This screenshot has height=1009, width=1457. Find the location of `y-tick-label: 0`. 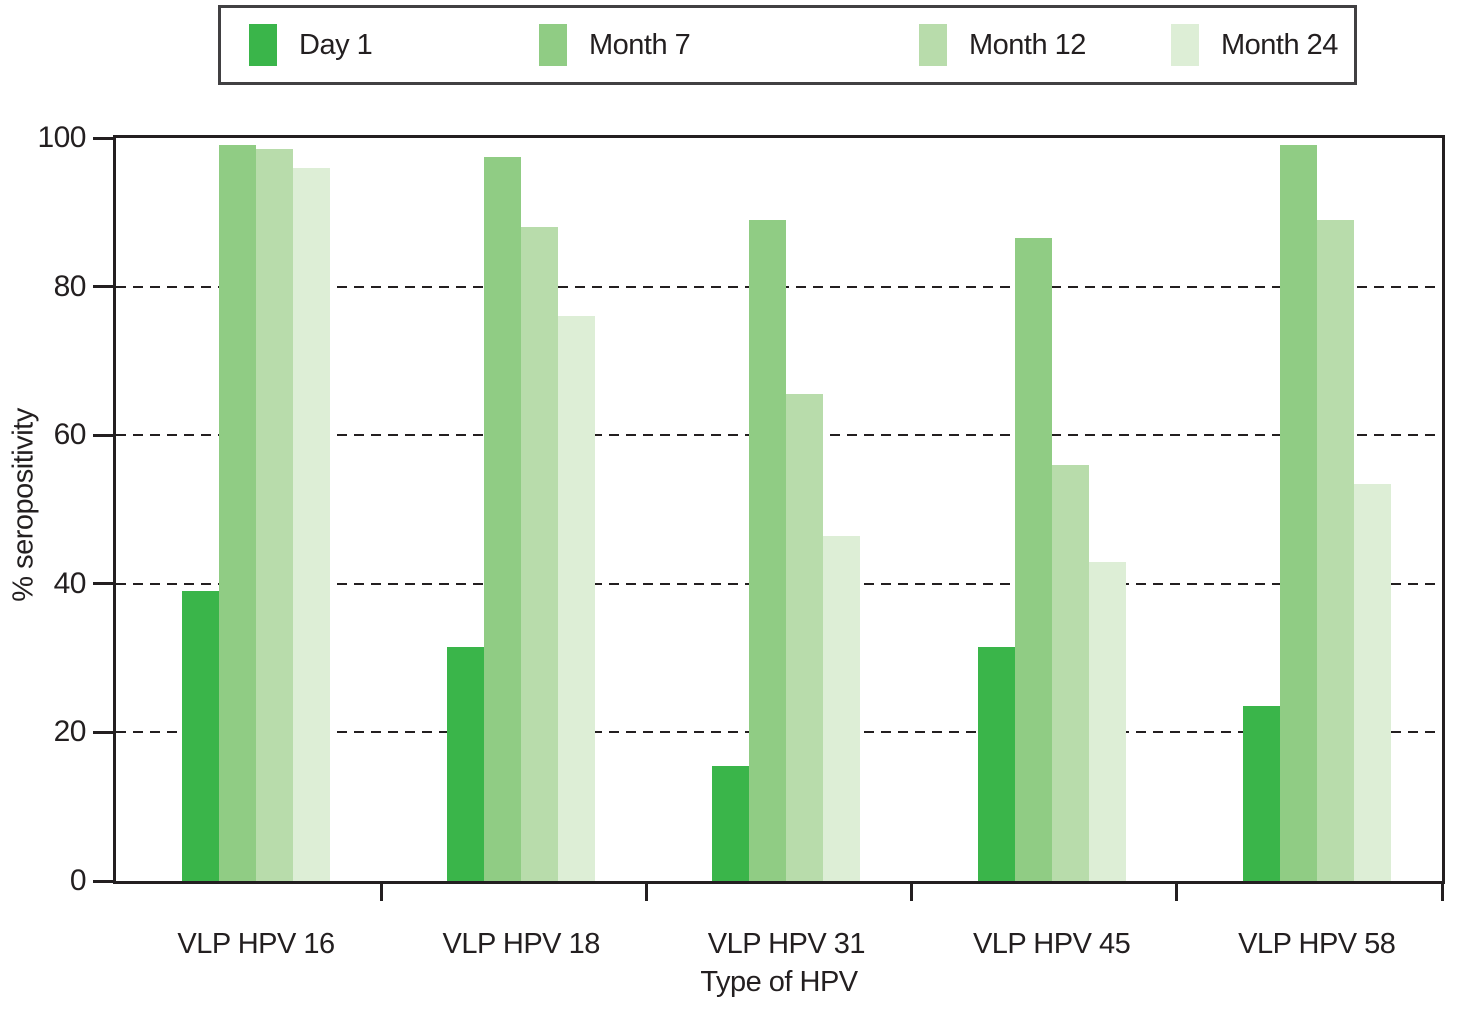

y-tick-label: 0 is located at coordinates (78, 880).